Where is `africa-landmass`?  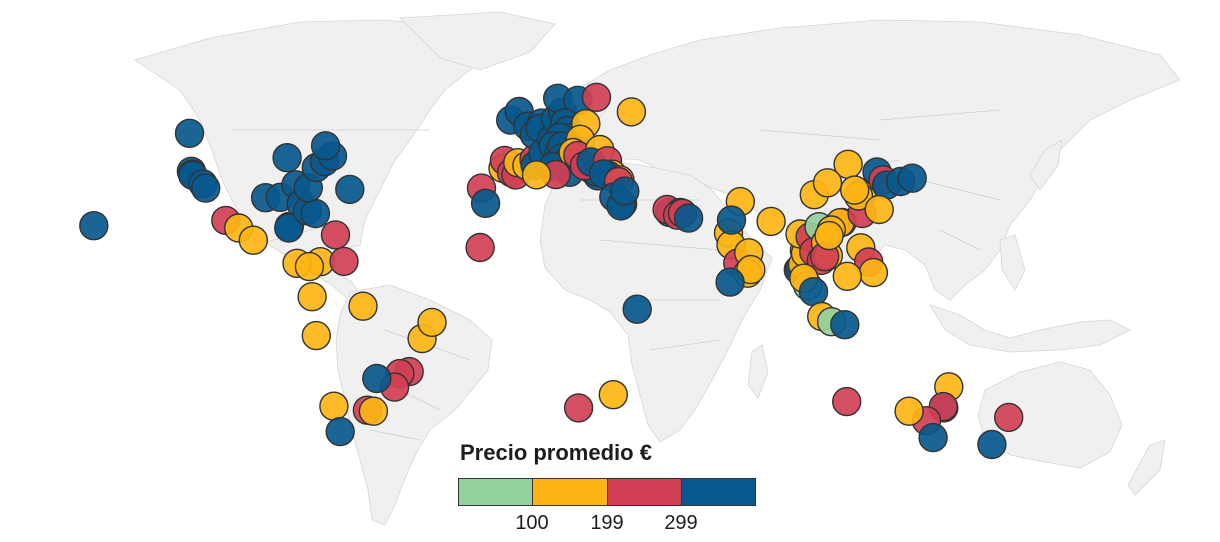 africa-landmass is located at coordinates (656, 301).